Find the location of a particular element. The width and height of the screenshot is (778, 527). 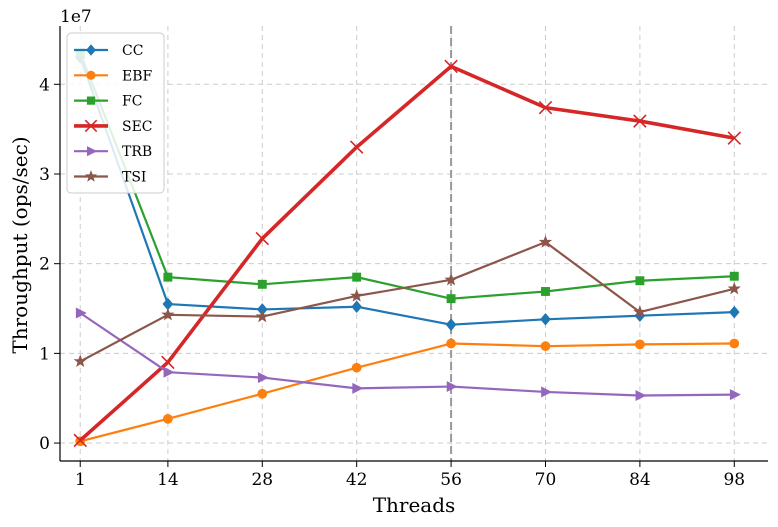

legend-marker-fc is located at coordinates (91, 100).